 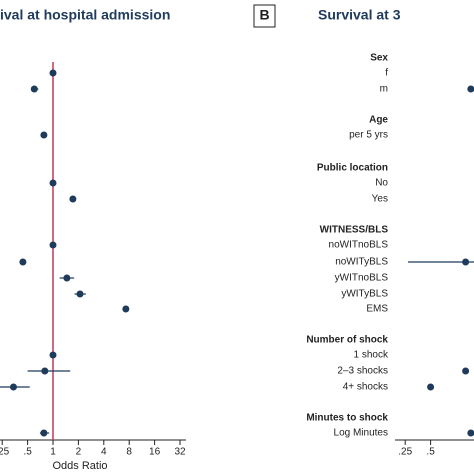 What do you see at coordinates (378, 120) in the screenshot?
I see `group-header: Age` at bounding box center [378, 120].